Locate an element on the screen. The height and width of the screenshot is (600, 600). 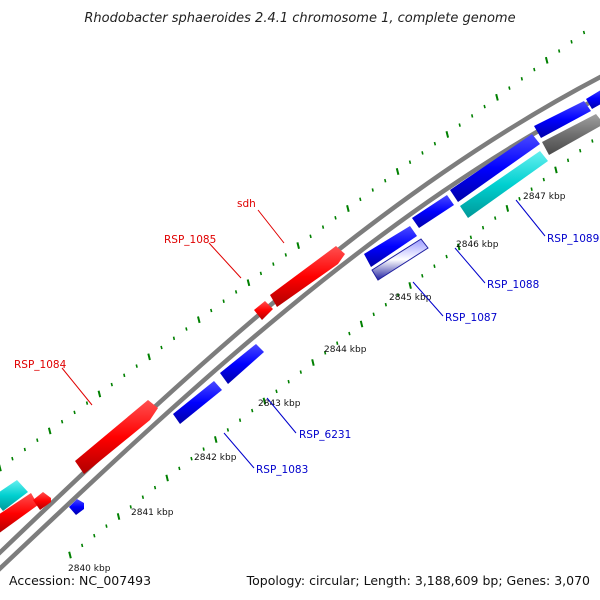
accession-text: Accession: NC_007493 is located at coordinates (80, 580).